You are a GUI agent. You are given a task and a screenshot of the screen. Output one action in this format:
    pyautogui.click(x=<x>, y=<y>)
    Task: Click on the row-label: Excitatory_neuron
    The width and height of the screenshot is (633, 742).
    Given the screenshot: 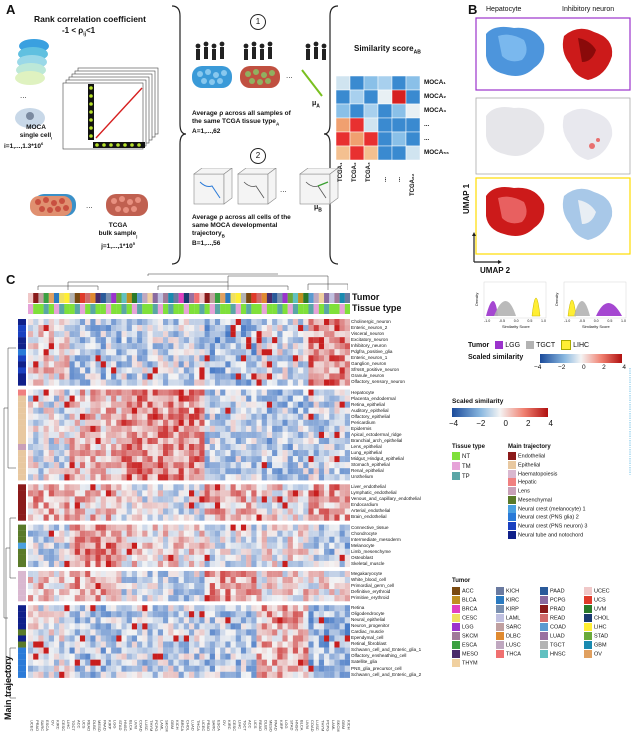 What is the action you would take?
    pyautogui.click(x=370, y=340)
    